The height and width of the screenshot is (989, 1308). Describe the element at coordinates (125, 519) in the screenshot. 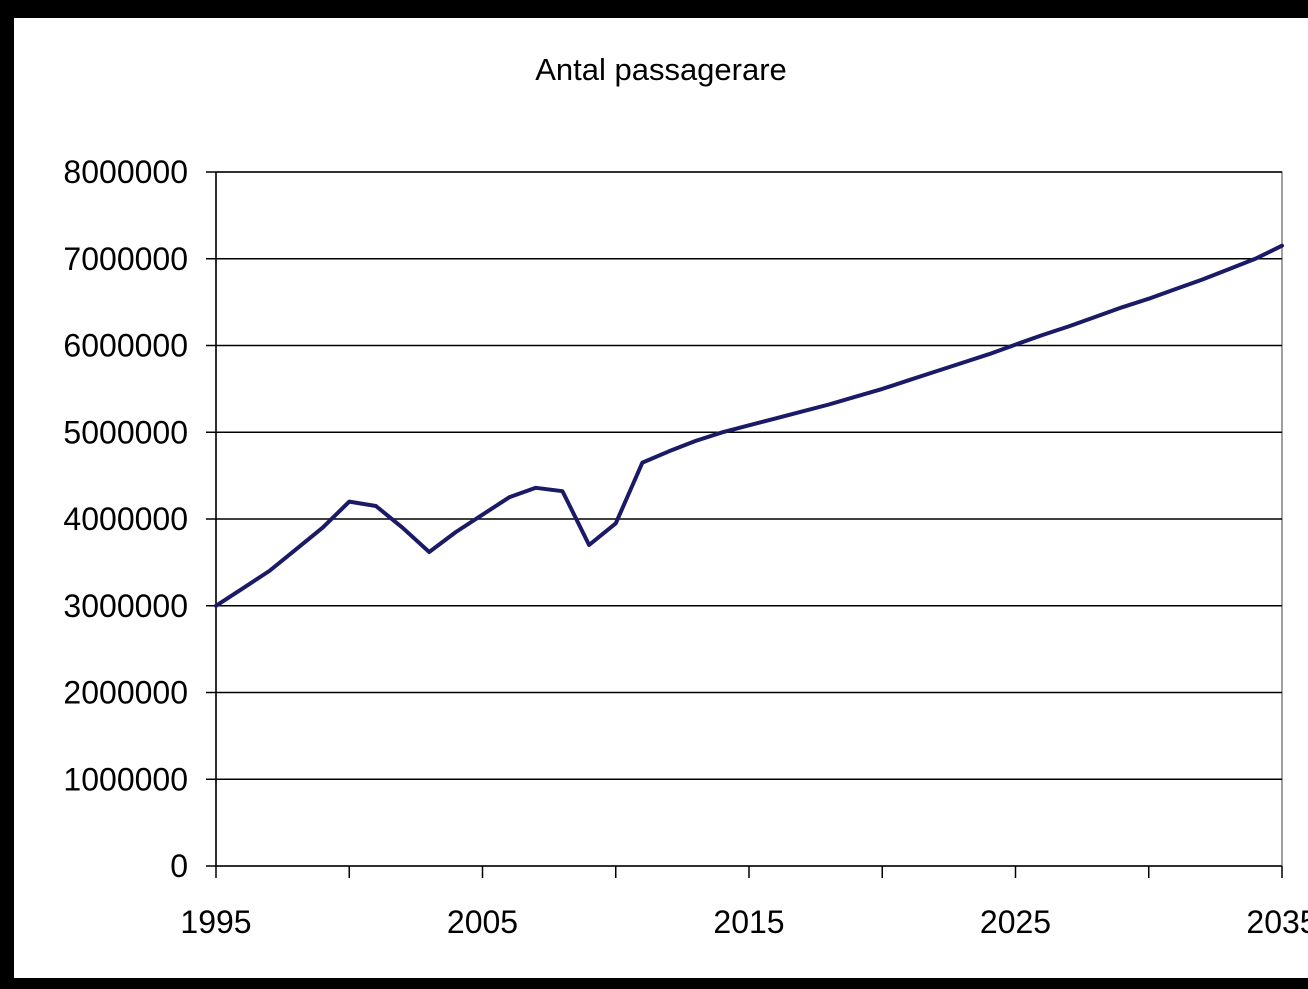

I see `y-tick-label: 4000000` at that location.